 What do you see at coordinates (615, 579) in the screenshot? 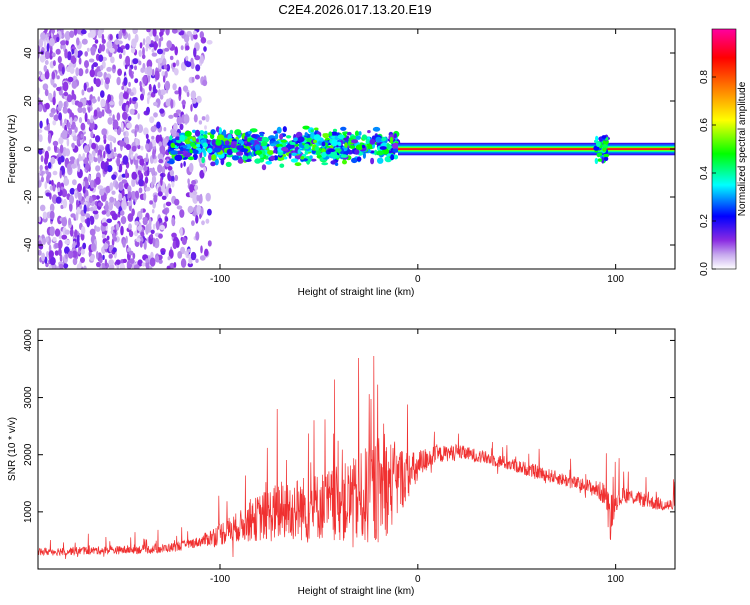
I see `x-tick-label: 100` at bounding box center [615, 579].